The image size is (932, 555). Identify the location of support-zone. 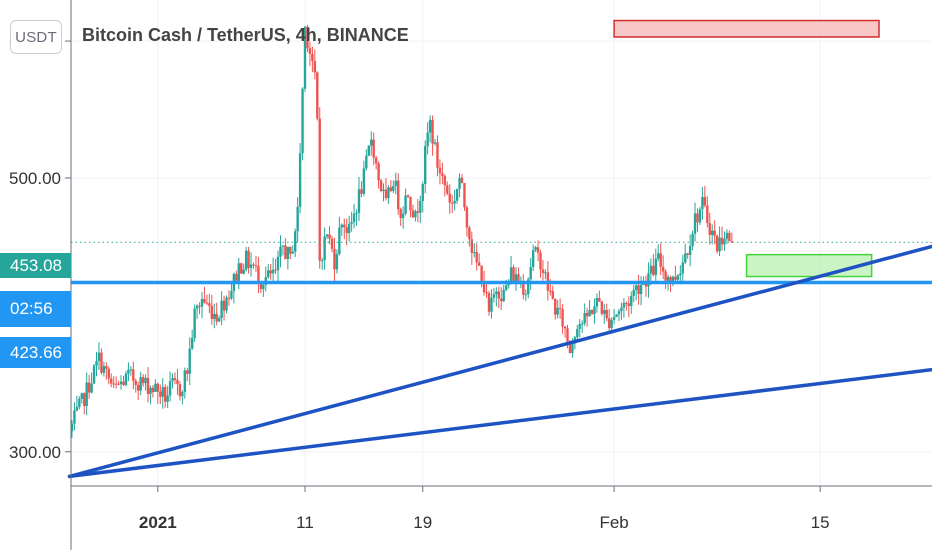
(809, 265).